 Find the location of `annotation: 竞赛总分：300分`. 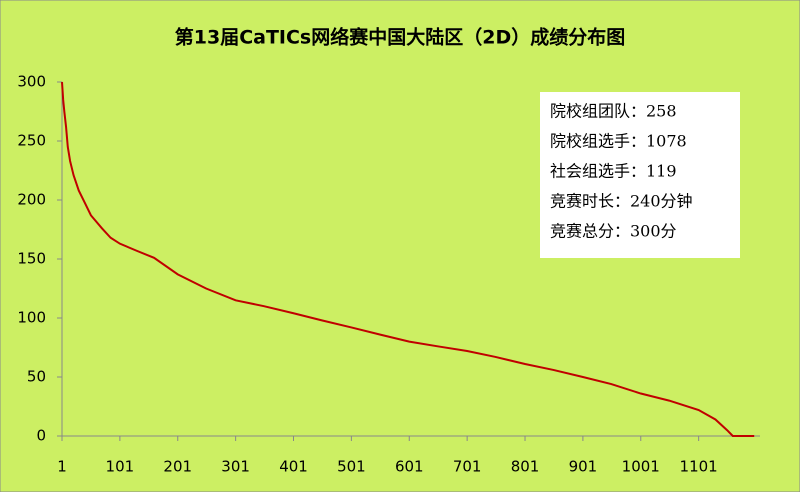

annotation: 竞赛总分：300分 is located at coordinates (613, 231).